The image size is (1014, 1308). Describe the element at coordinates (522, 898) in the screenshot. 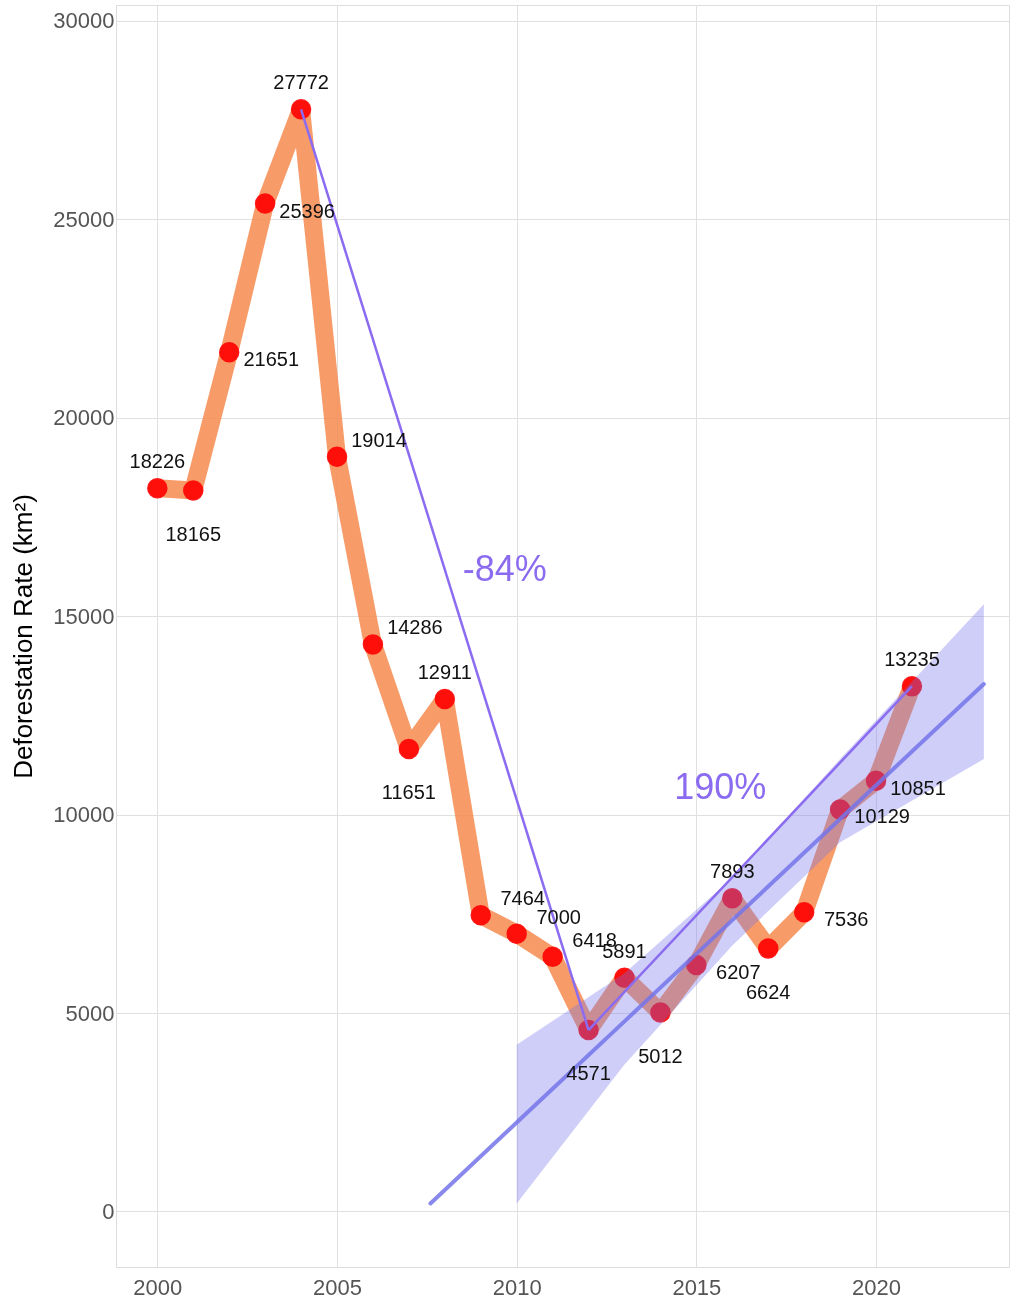

I see `data-label: 7464` at that location.